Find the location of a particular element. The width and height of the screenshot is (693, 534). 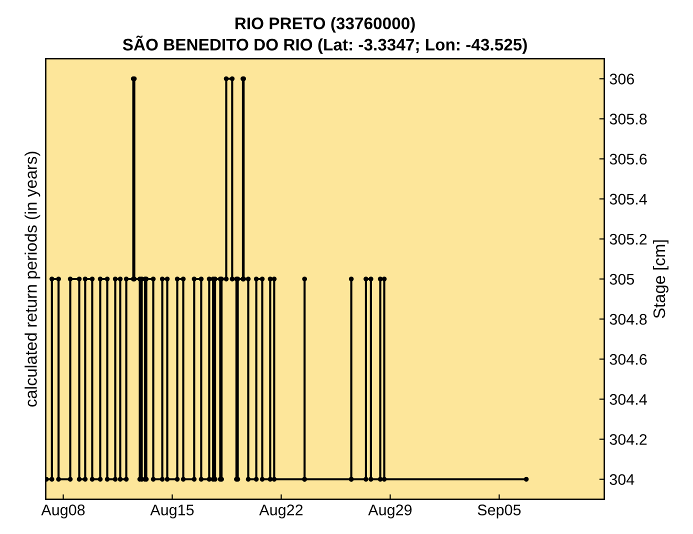

y2-tick-label: 305.4 is located at coordinates (628, 199).